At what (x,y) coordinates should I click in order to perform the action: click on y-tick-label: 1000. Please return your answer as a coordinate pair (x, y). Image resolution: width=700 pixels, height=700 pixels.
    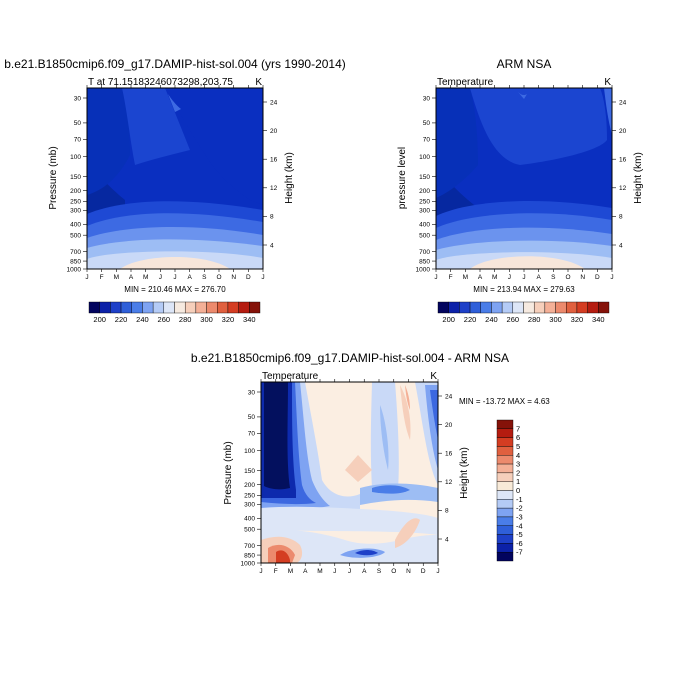
    Looking at the image, I should click on (423, 269).